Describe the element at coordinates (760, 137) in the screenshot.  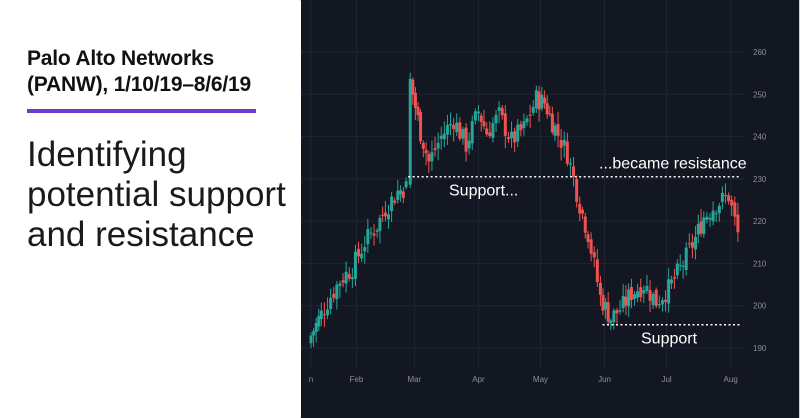
I see `y-tick-label: 240` at that location.